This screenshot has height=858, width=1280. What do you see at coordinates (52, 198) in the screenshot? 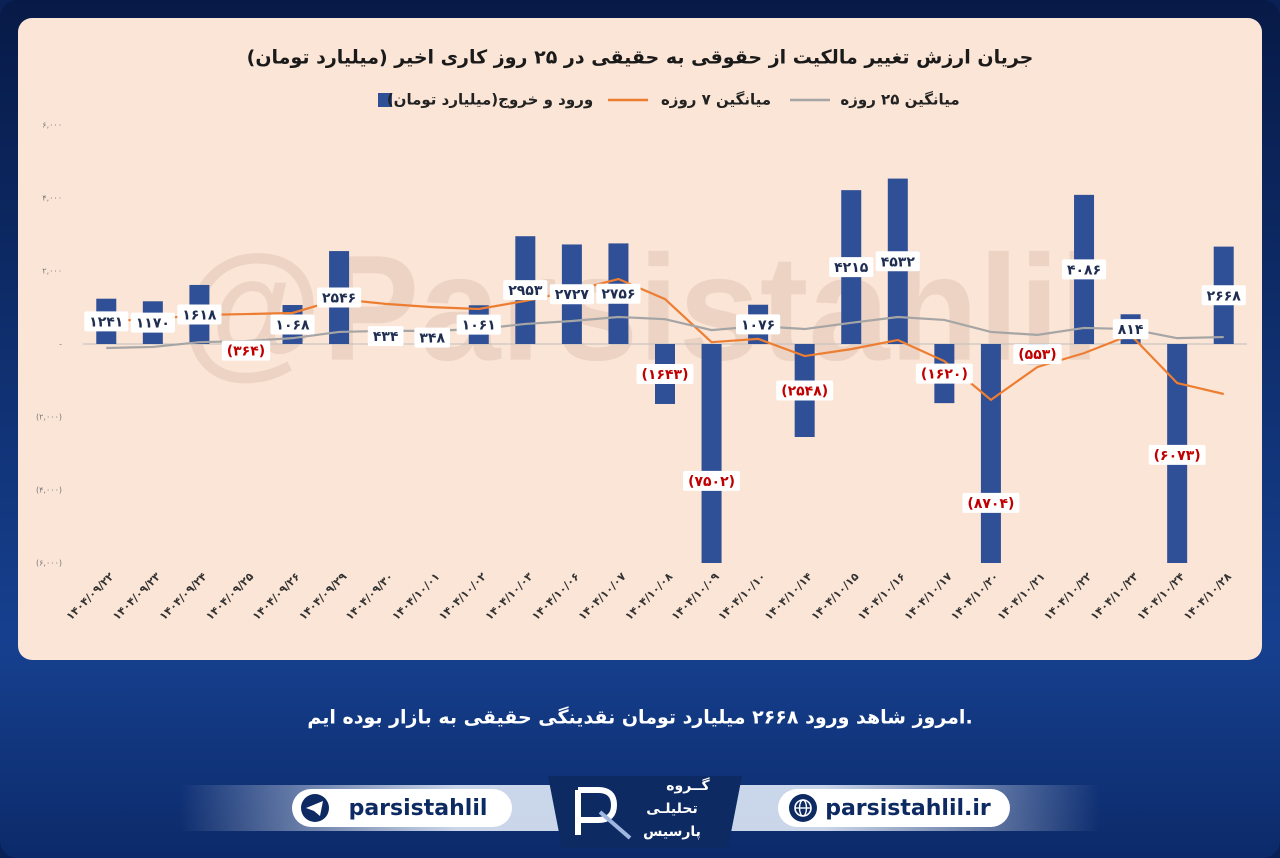
I see `y-tick-label: ۴,۰۰۰` at bounding box center [52, 198].